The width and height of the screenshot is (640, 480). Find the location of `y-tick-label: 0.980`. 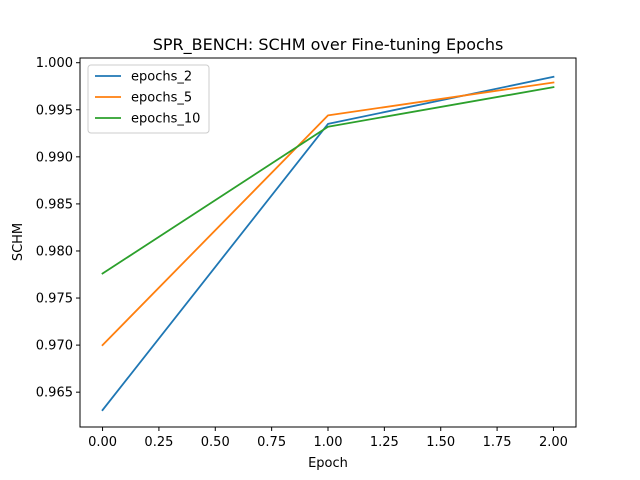

y-tick-label: 0.980 is located at coordinates (54, 251).